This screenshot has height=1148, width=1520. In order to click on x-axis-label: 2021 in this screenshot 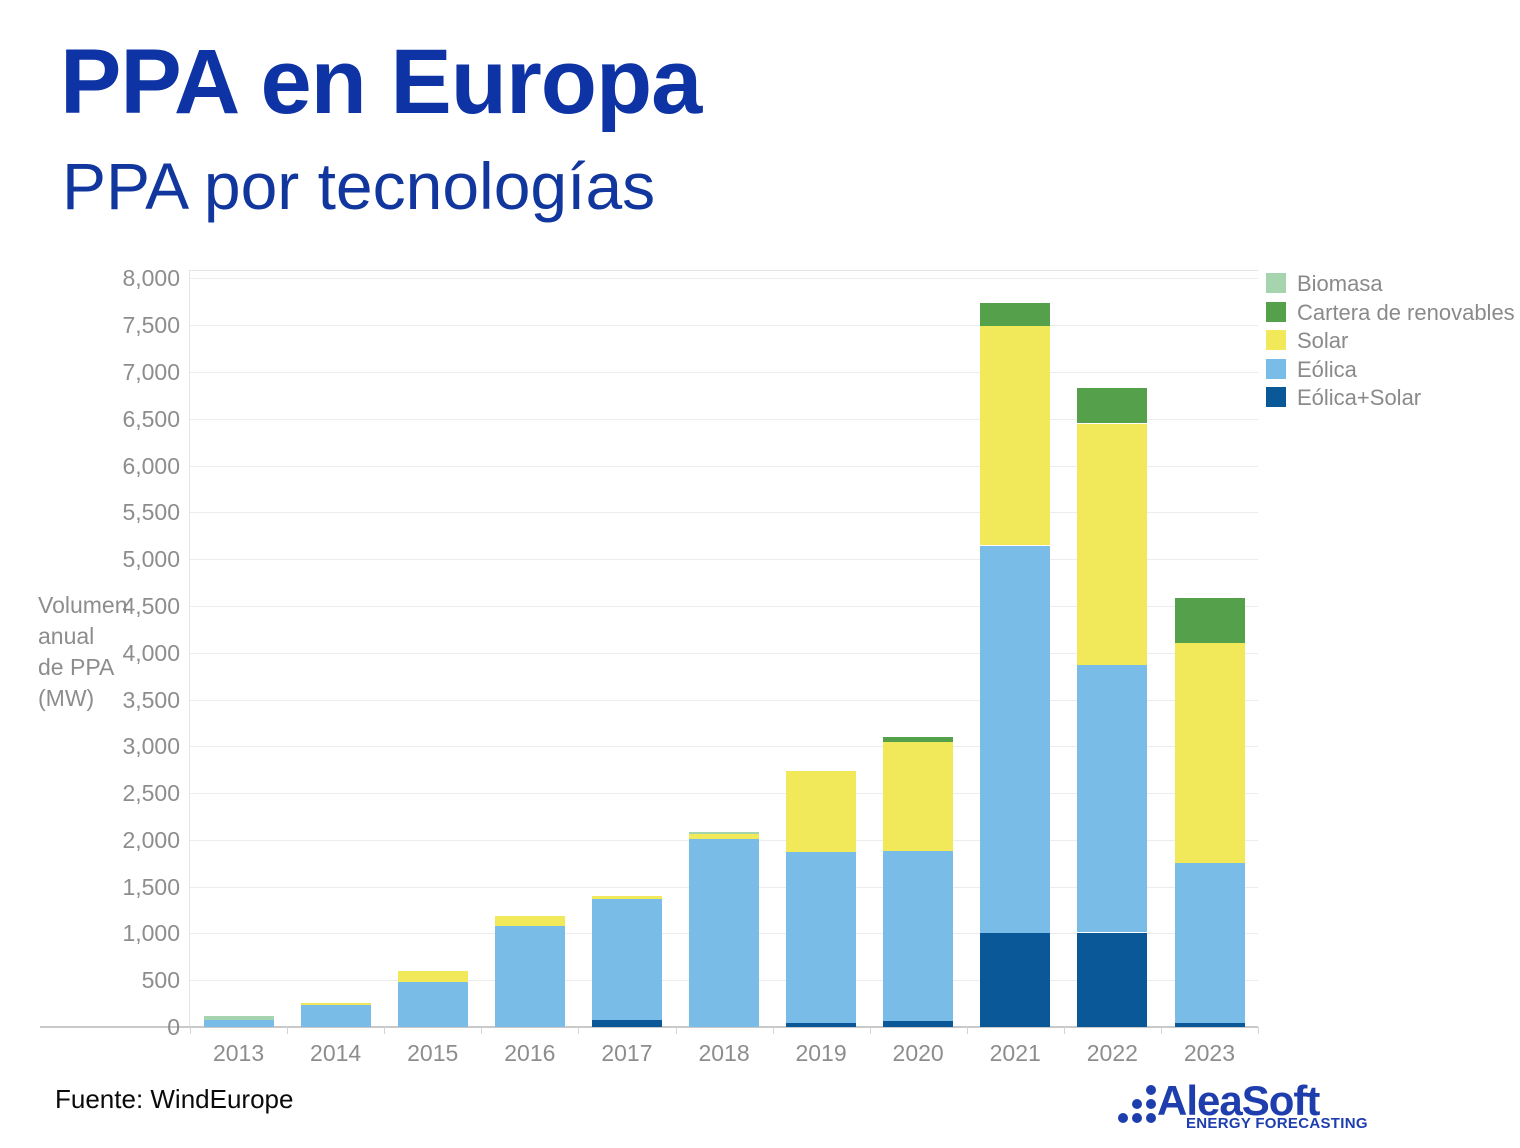, I will do `click(1015, 1053)`.